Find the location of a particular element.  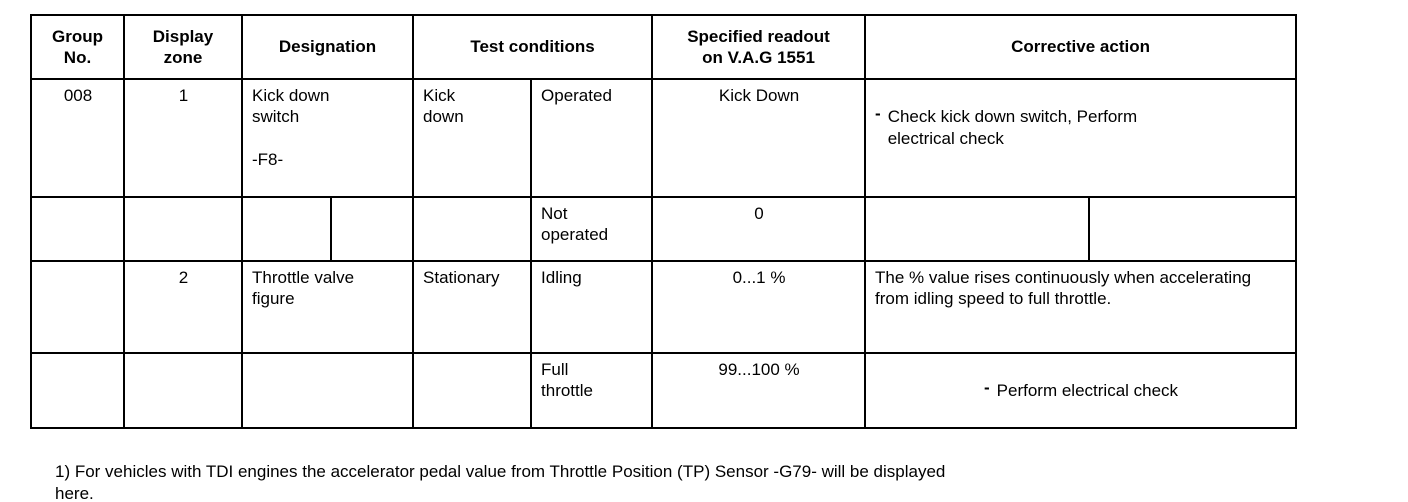

cell-corrective-action-right is located at coordinates (1193, 229).